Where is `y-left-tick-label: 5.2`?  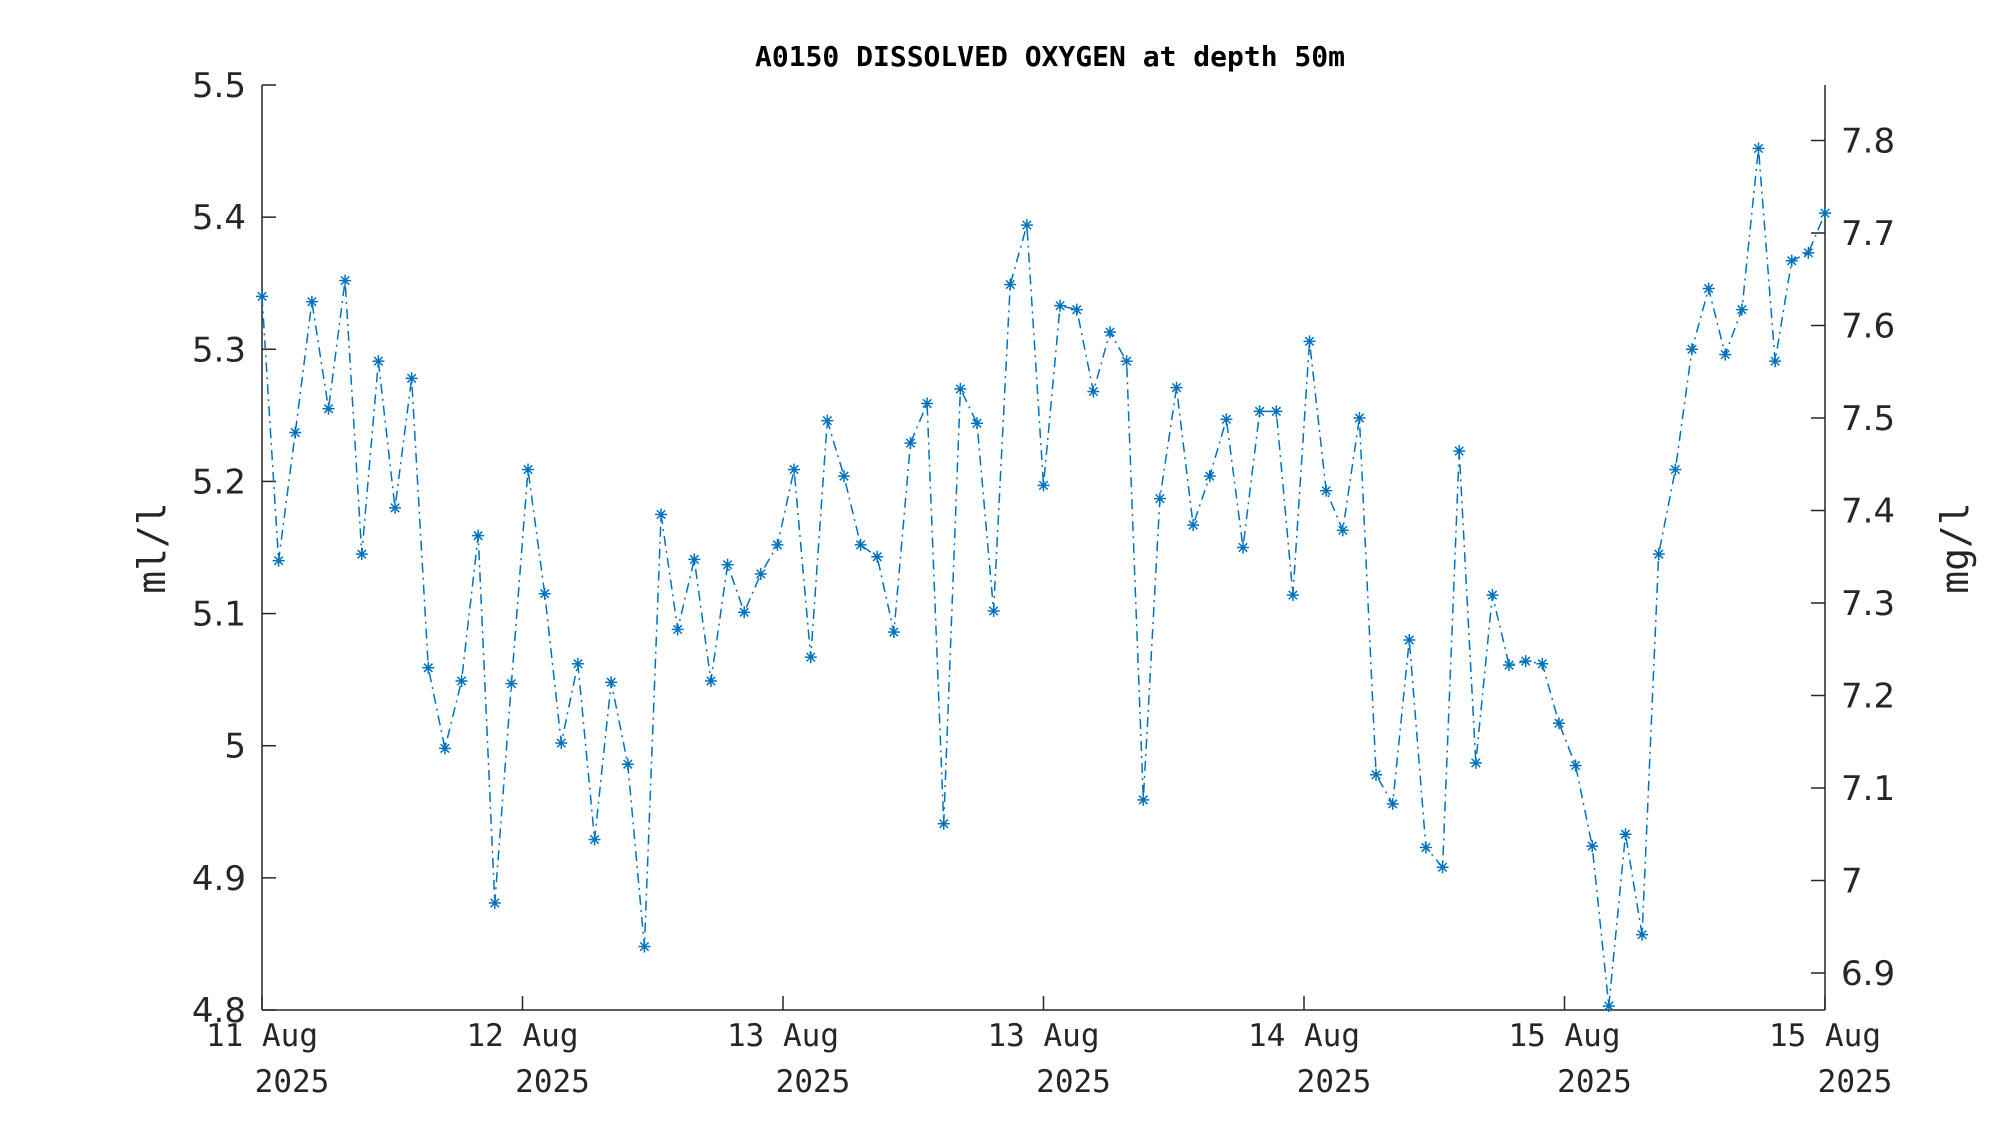 y-left-tick-label: 5.2 is located at coordinates (219, 482).